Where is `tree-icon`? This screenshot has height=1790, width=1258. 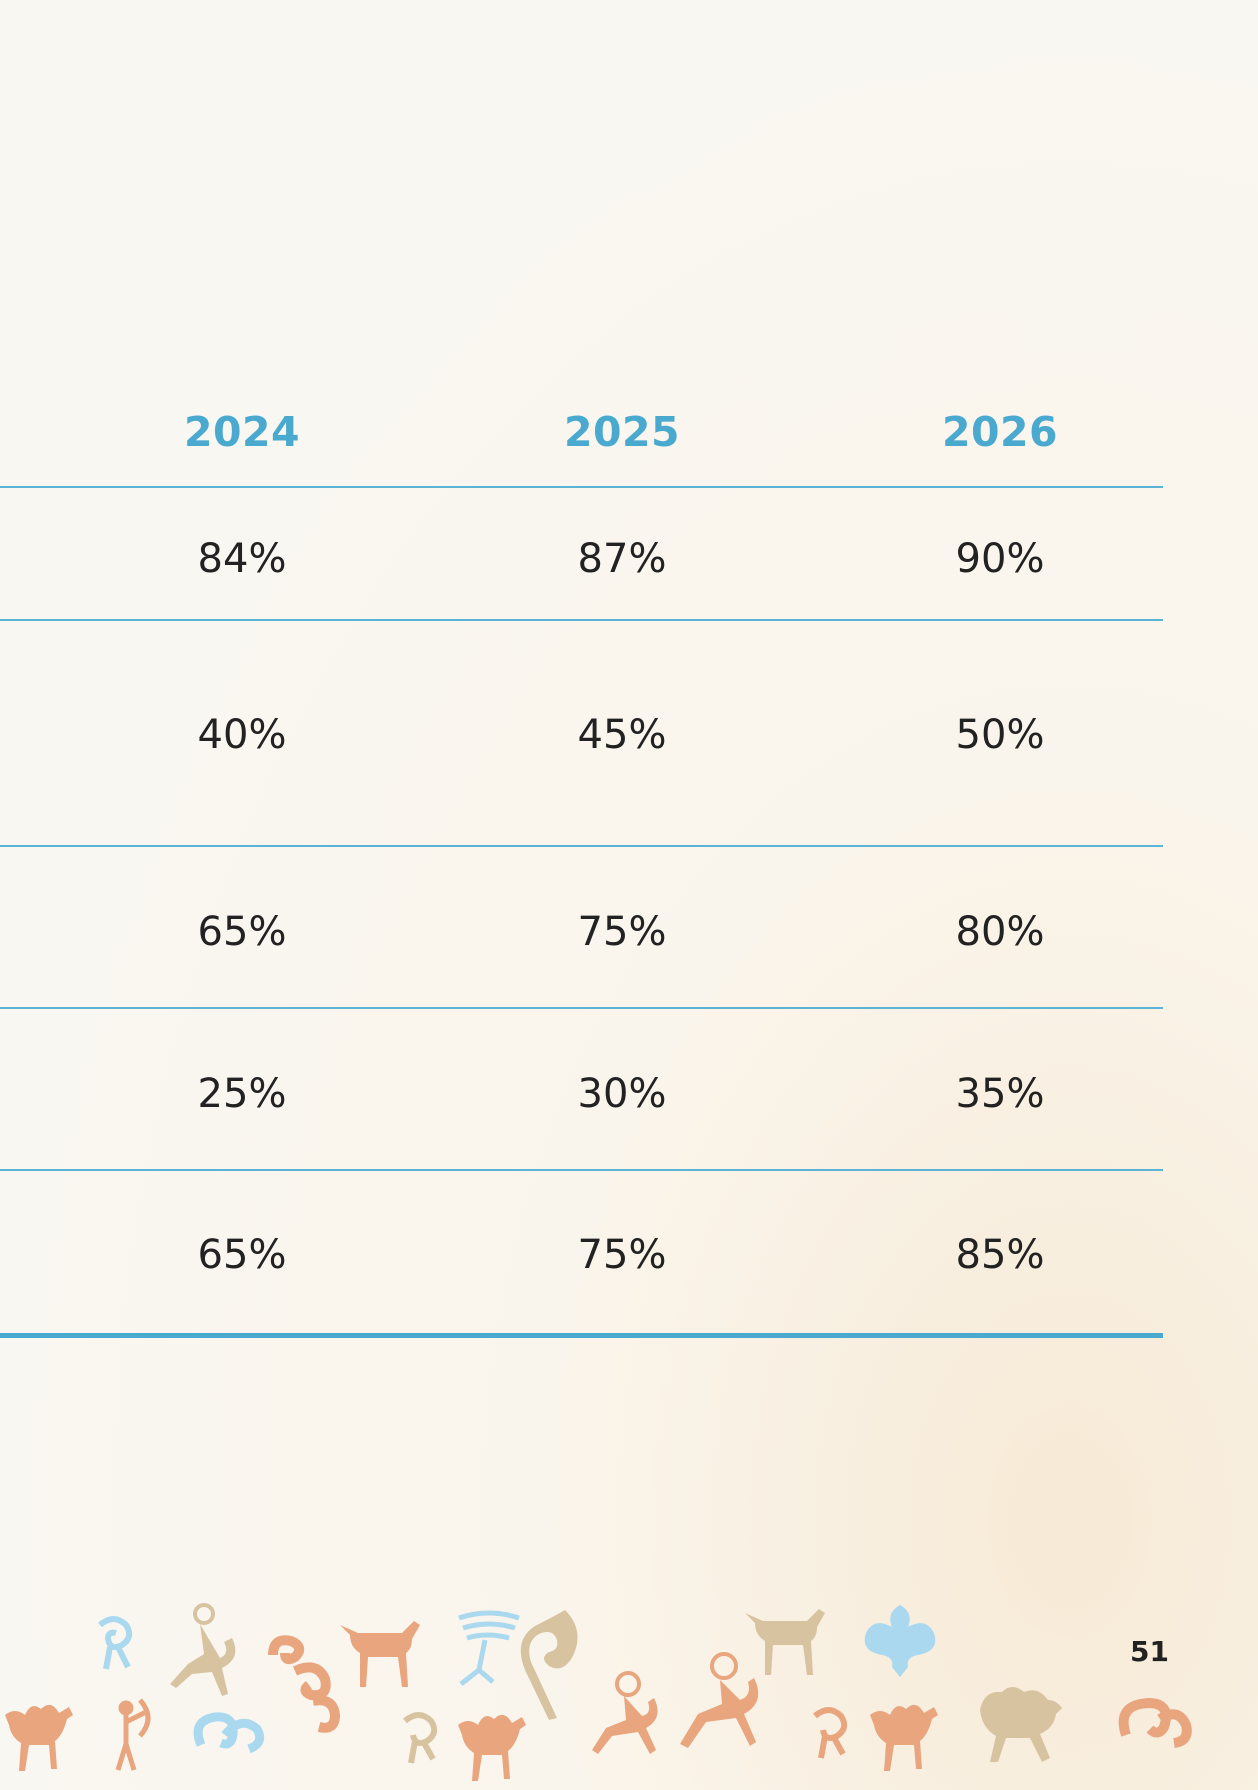
tree-icon is located at coordinates (489, 1648).